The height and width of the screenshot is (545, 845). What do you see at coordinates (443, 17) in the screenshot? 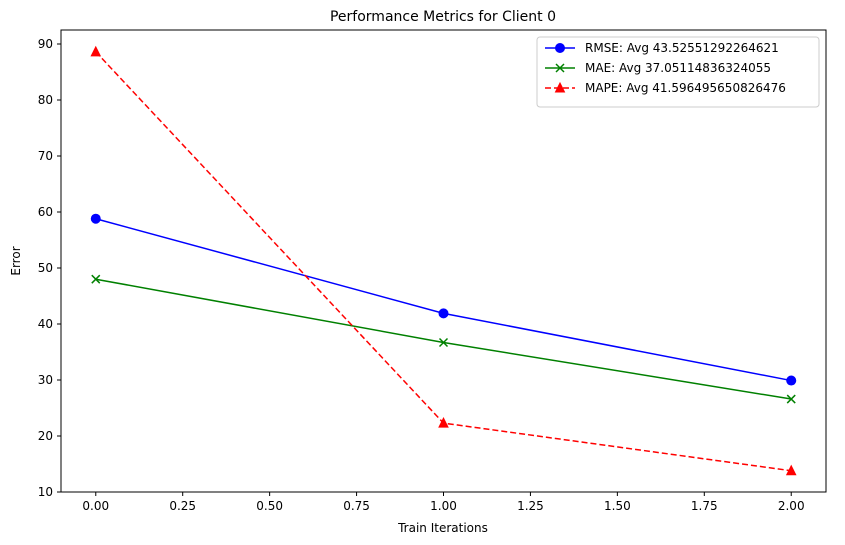
I see `chart-title: Performance Metrics for Client 0` at bounding box center [443, 17].